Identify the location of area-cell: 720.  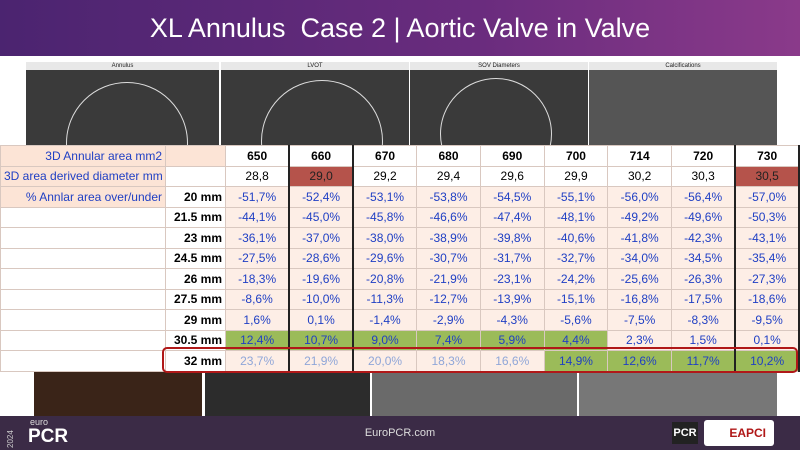
(703, 156).